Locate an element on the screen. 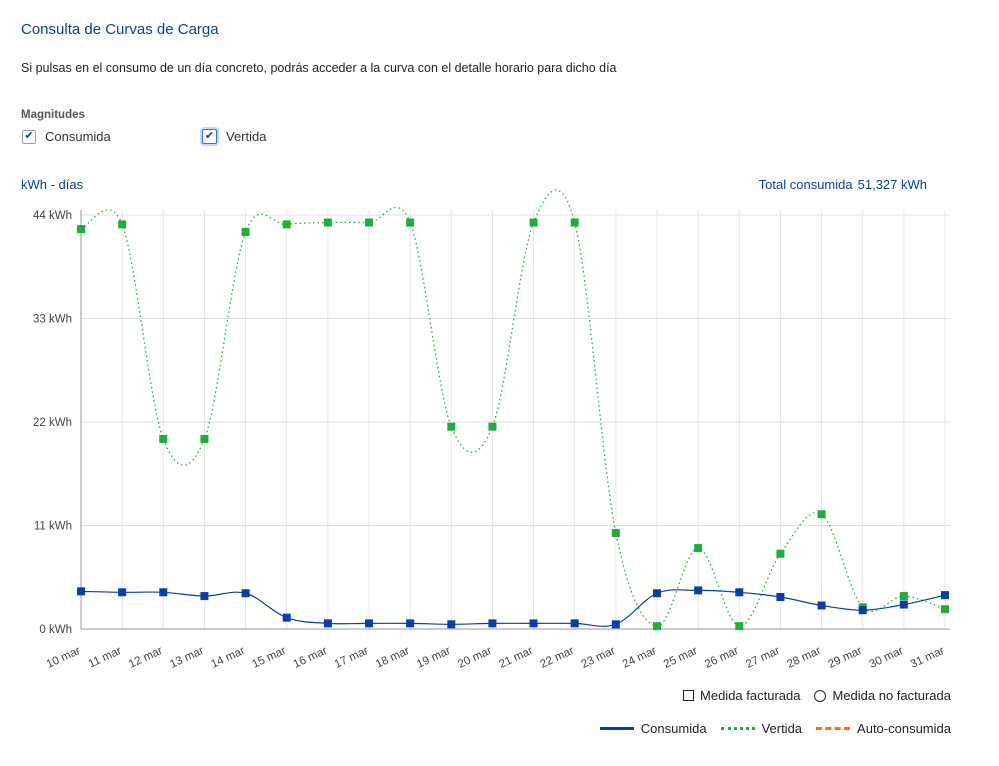 This screenshot has width=999, height=766. circle-icon is located at coordinates (820, 695).